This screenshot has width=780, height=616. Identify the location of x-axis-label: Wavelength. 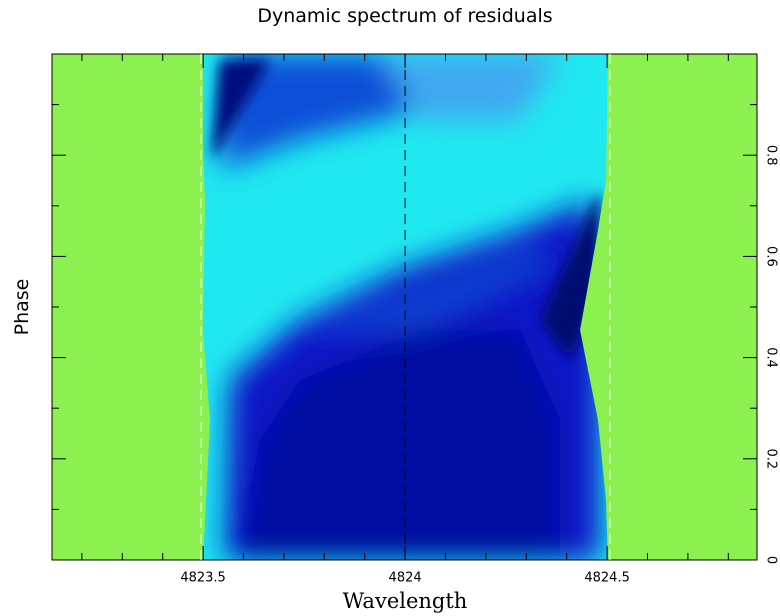
(405, 601).